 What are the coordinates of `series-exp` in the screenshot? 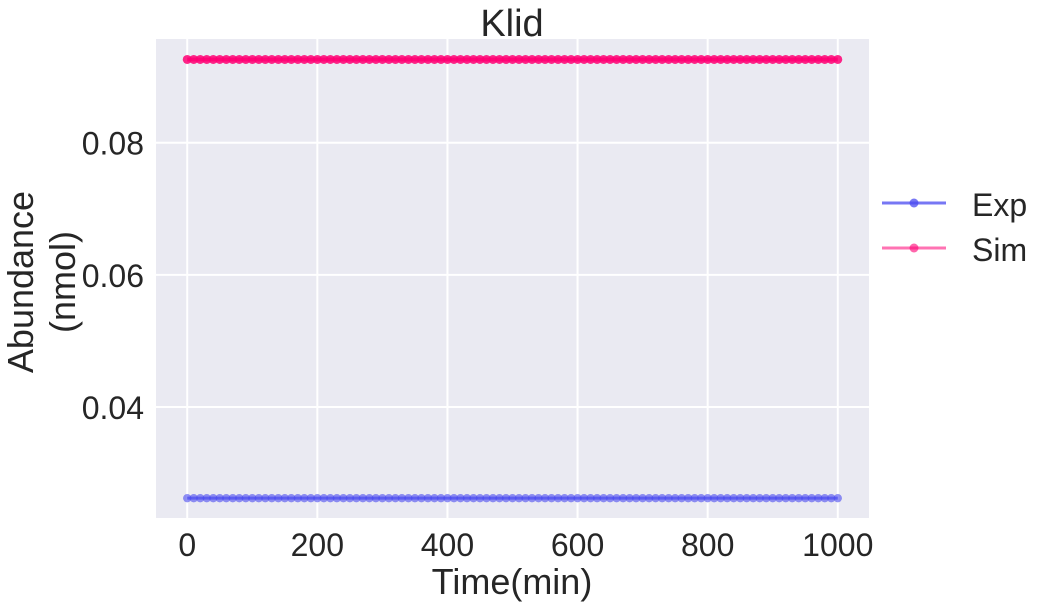 It's located at (512, 498).